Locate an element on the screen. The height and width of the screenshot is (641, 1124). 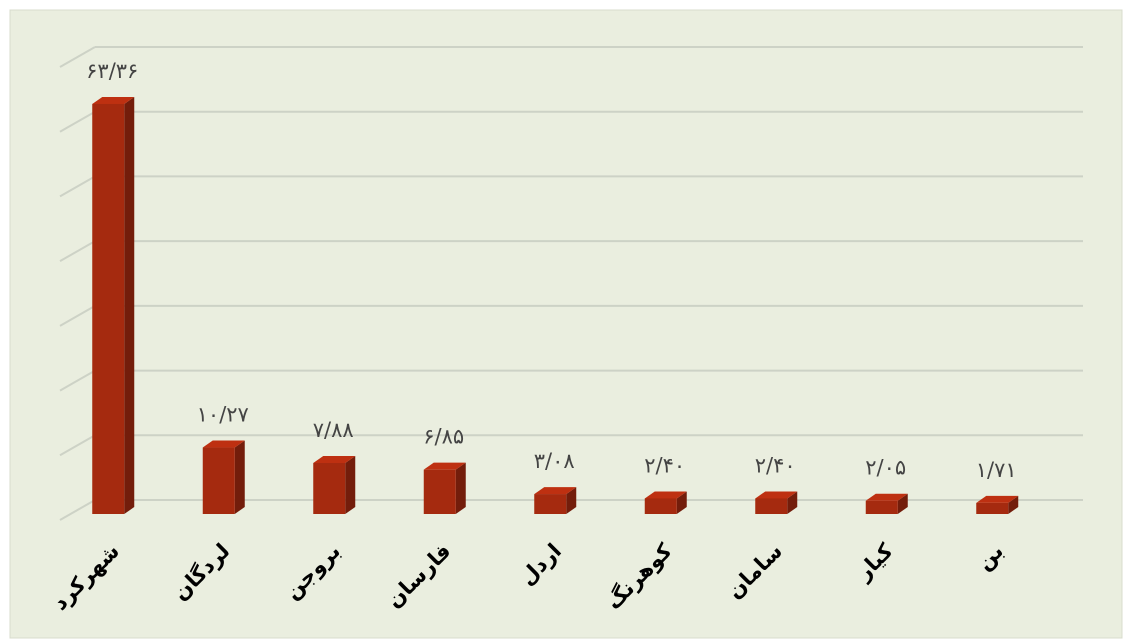
value-label: ۶/۸۵ is located at coordinates (443, 437).